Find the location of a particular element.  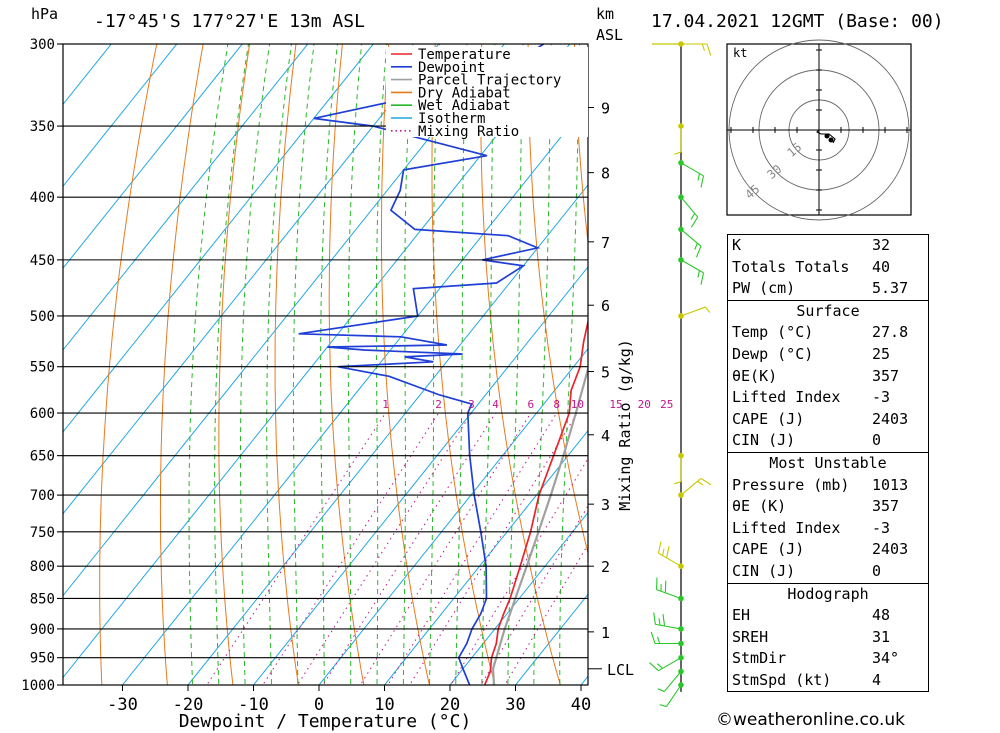

index-label: PW (cm) is located at coordinates (764, 288).